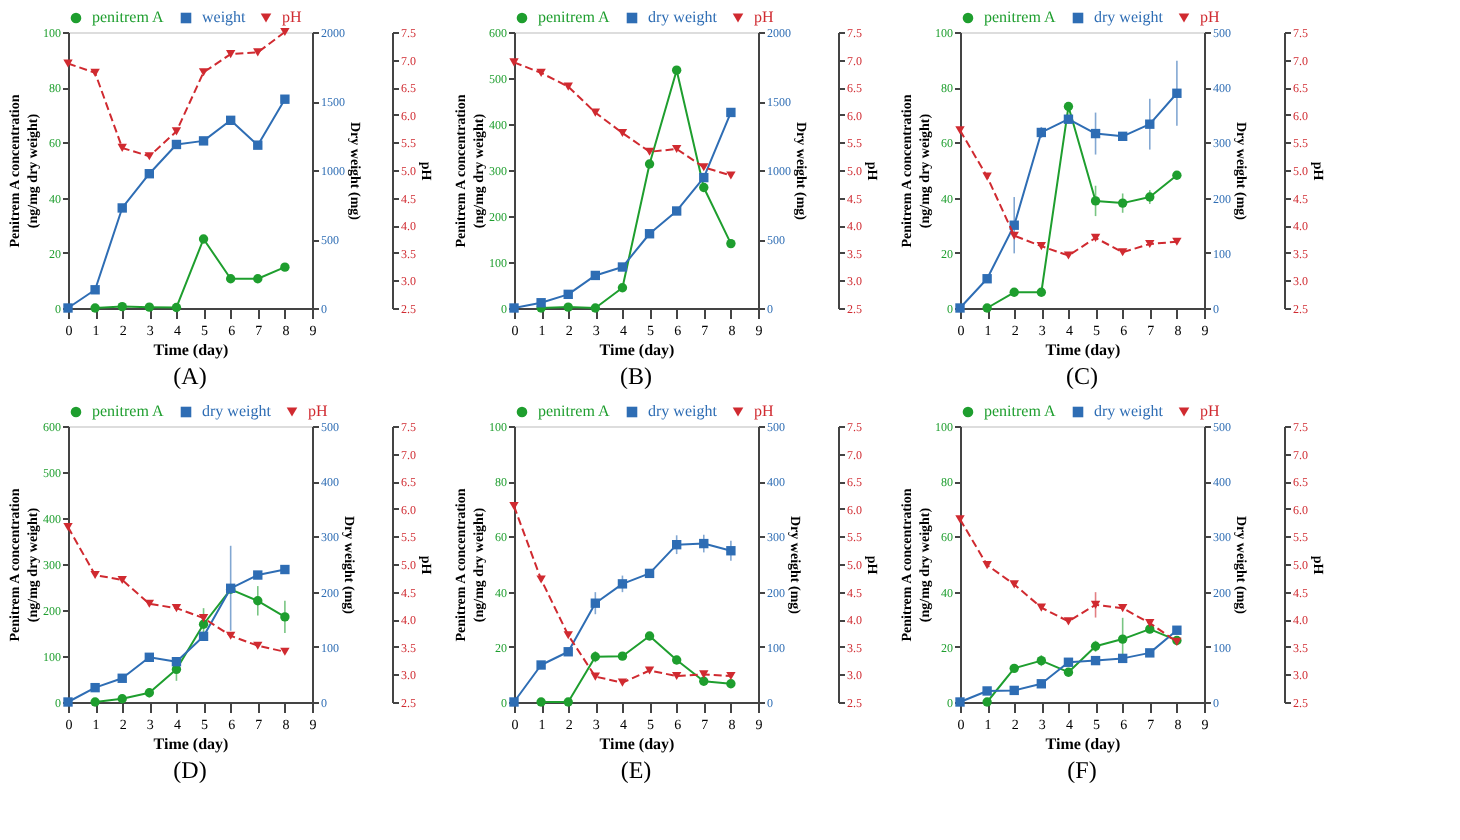 The width and height of the screenshot is (1460, 840). What do you see at coordinates (636, 376) in the screenshot?
I see `text: (B)` at bounding box center [636, 376].